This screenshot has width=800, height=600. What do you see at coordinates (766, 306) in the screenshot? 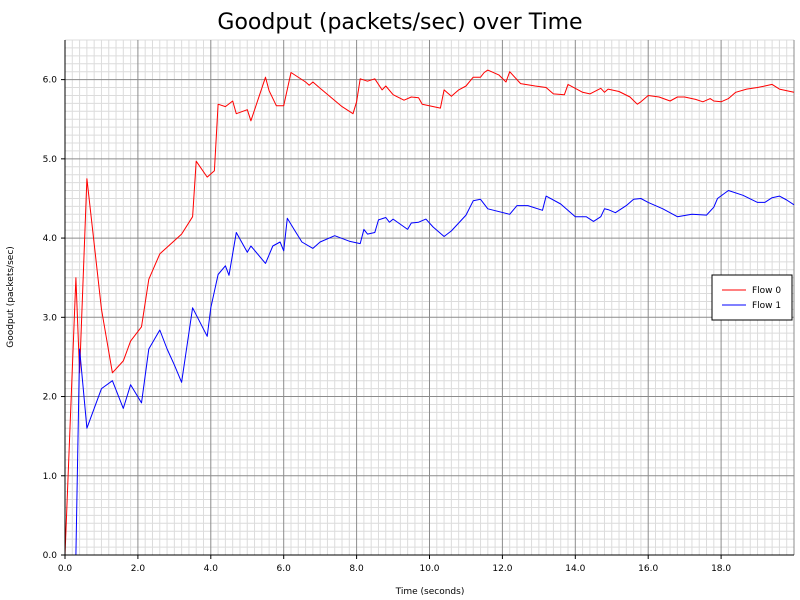
I see `legend-label-flow-1: Flow 1` at bounding box center [766, 306].